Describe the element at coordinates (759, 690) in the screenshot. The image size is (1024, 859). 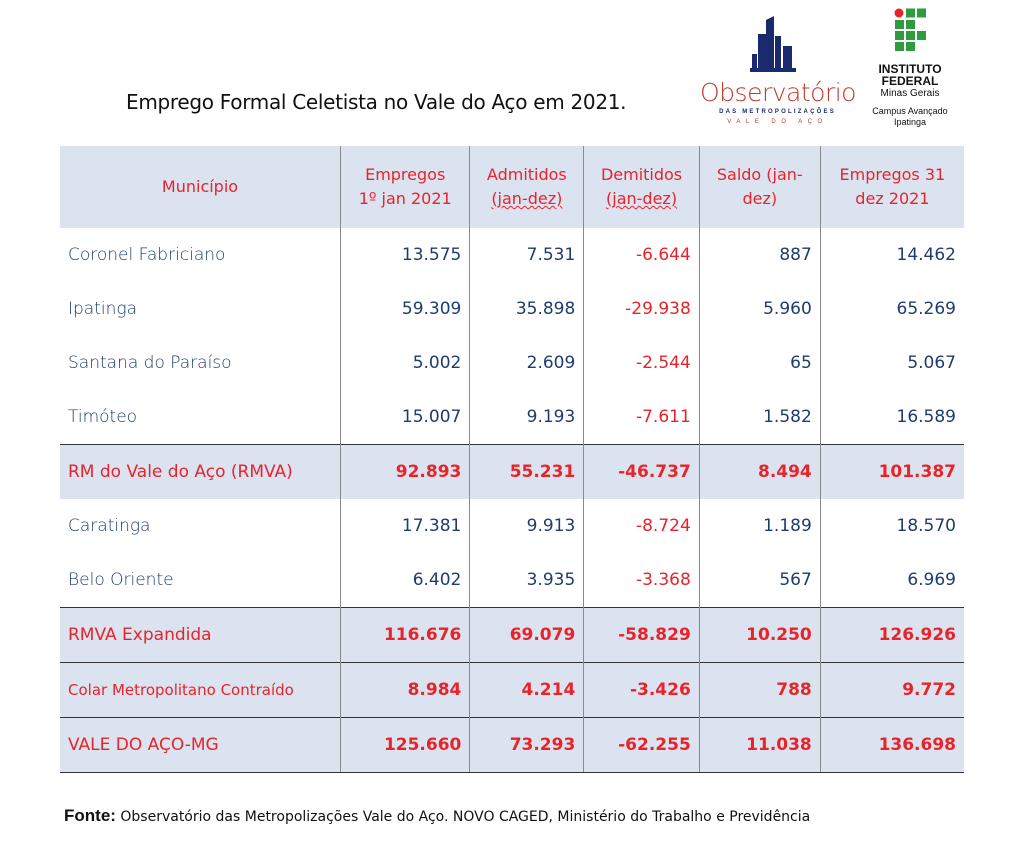
I see `cell-saldo: 788` at that location.